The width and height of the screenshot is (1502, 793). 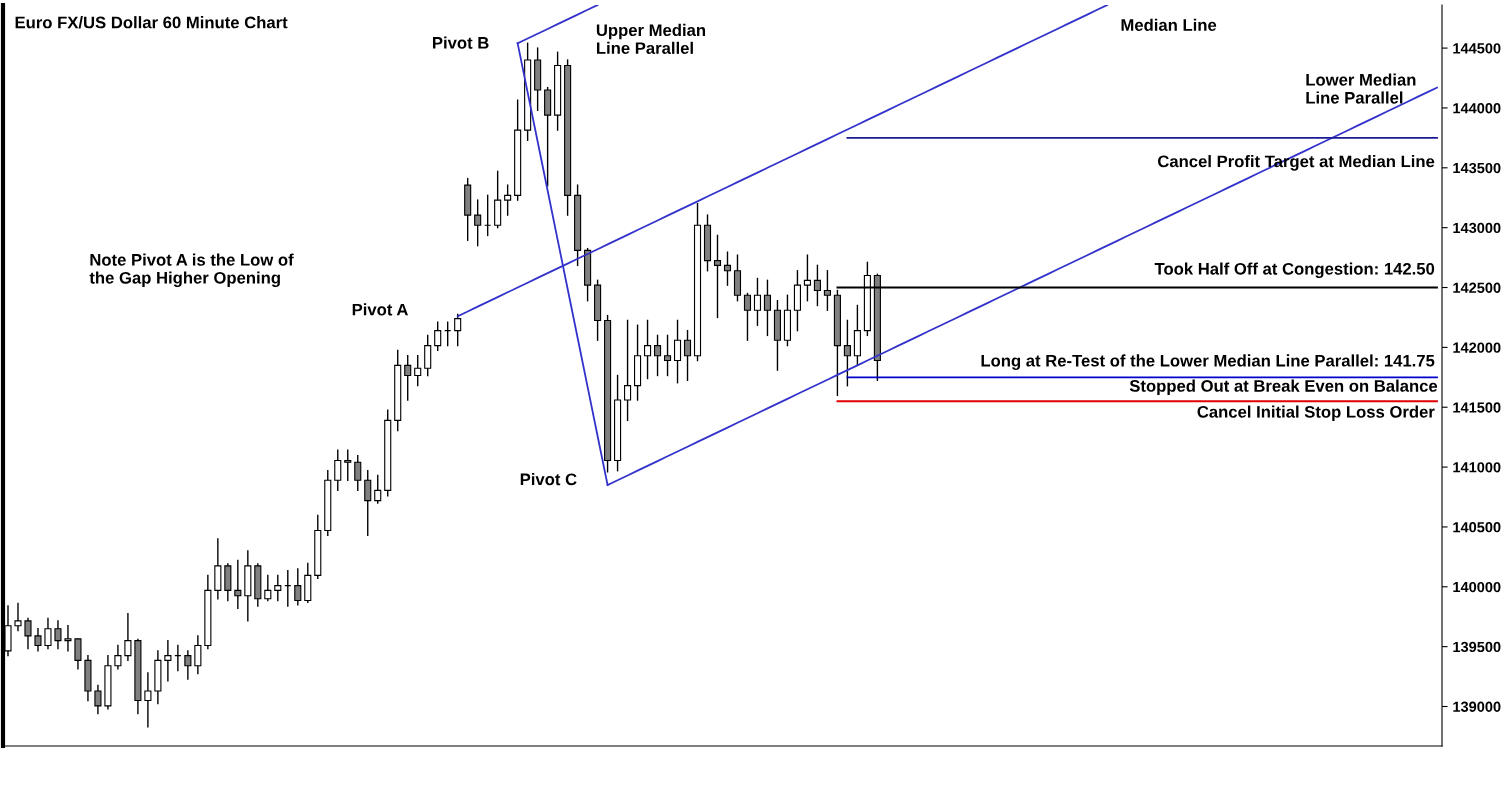 I want to click on annotation: Stopped Out at Break Even on Balance, so click(x=1283, y=387).